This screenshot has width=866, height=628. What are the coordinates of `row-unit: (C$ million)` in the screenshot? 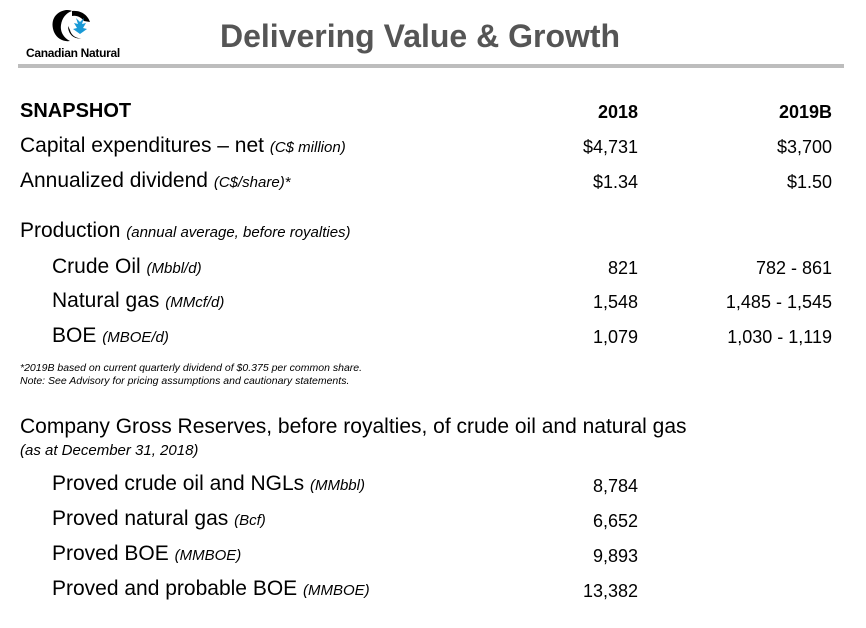 It's located at (307, 147).